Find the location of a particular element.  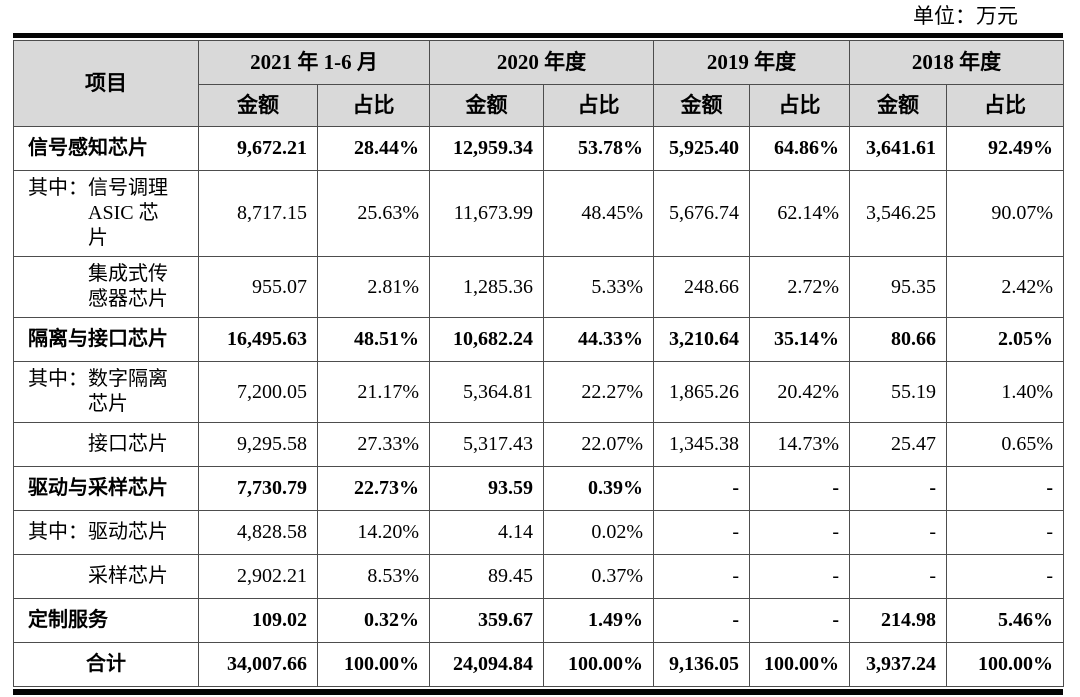

table-row: 其中：驱动芯片 4,828.58 14.20% 4.14 0.02% - - - - is located at coordinates (538, 532).